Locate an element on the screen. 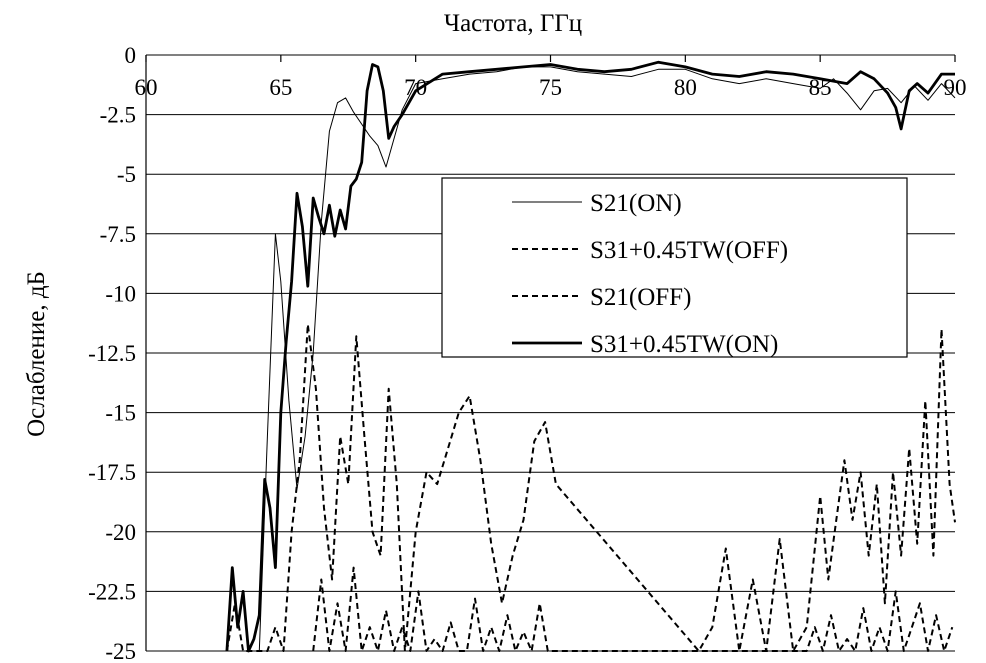  y-tick-label: -12.5 is located at coordinates (112, 353).